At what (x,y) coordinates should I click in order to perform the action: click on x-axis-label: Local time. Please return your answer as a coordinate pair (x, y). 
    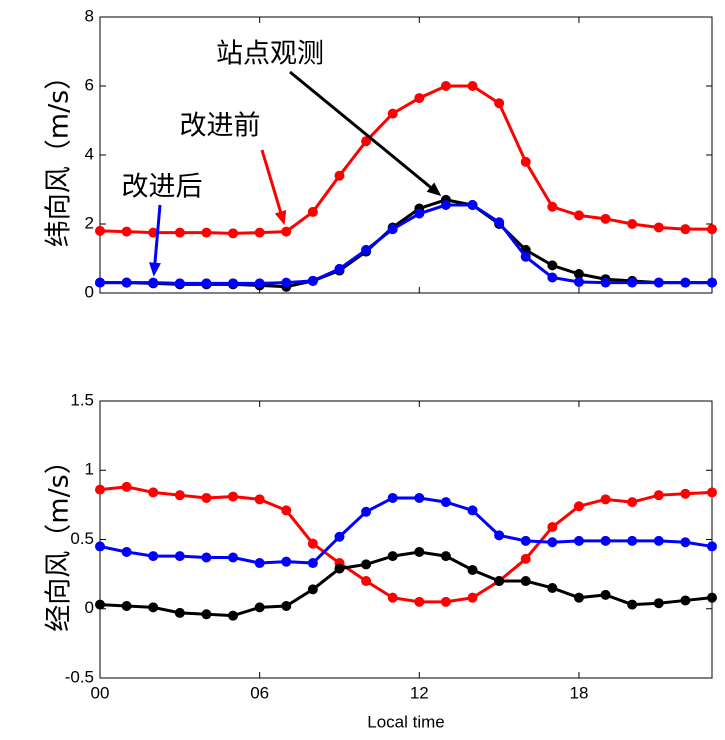
    Looking at the image, I should click on (405, 721).